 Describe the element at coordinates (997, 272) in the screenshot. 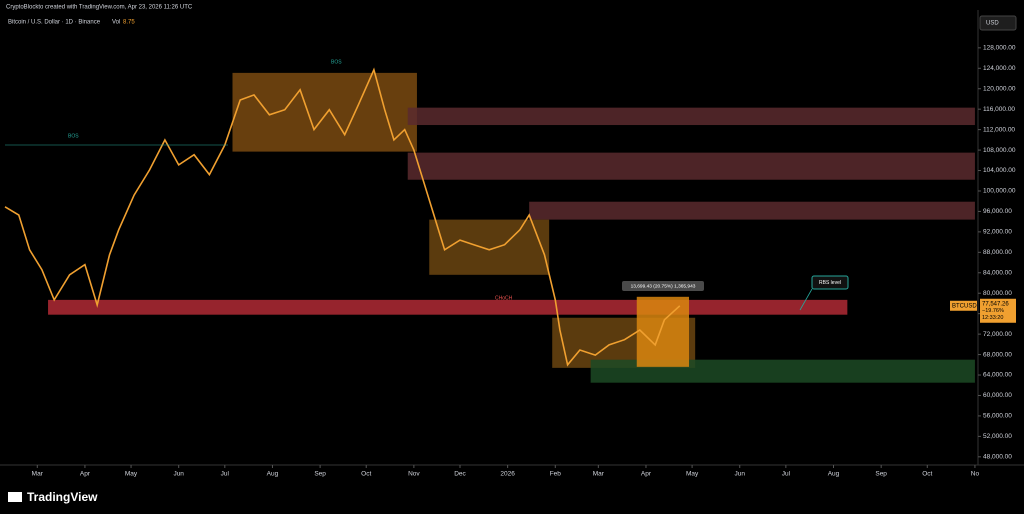

I see `y-tick-label: 84,000.00` at that location.